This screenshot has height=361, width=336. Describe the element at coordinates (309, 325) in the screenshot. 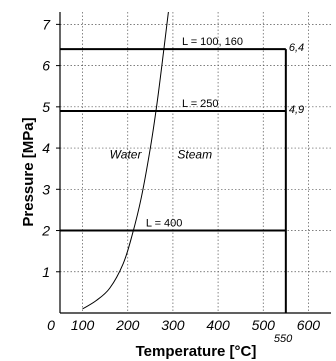

I see `x-tick-label: 600` at that location.